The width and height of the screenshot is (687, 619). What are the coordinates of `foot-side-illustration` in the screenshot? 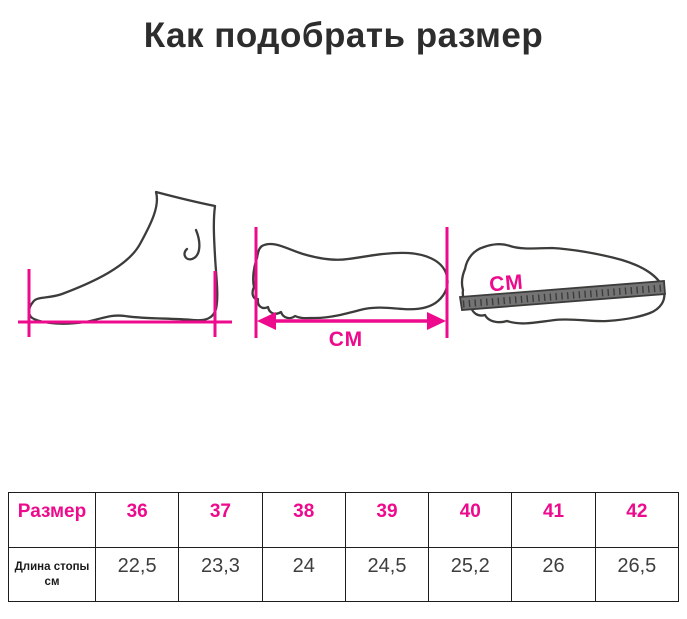 It's located at (125, 263).